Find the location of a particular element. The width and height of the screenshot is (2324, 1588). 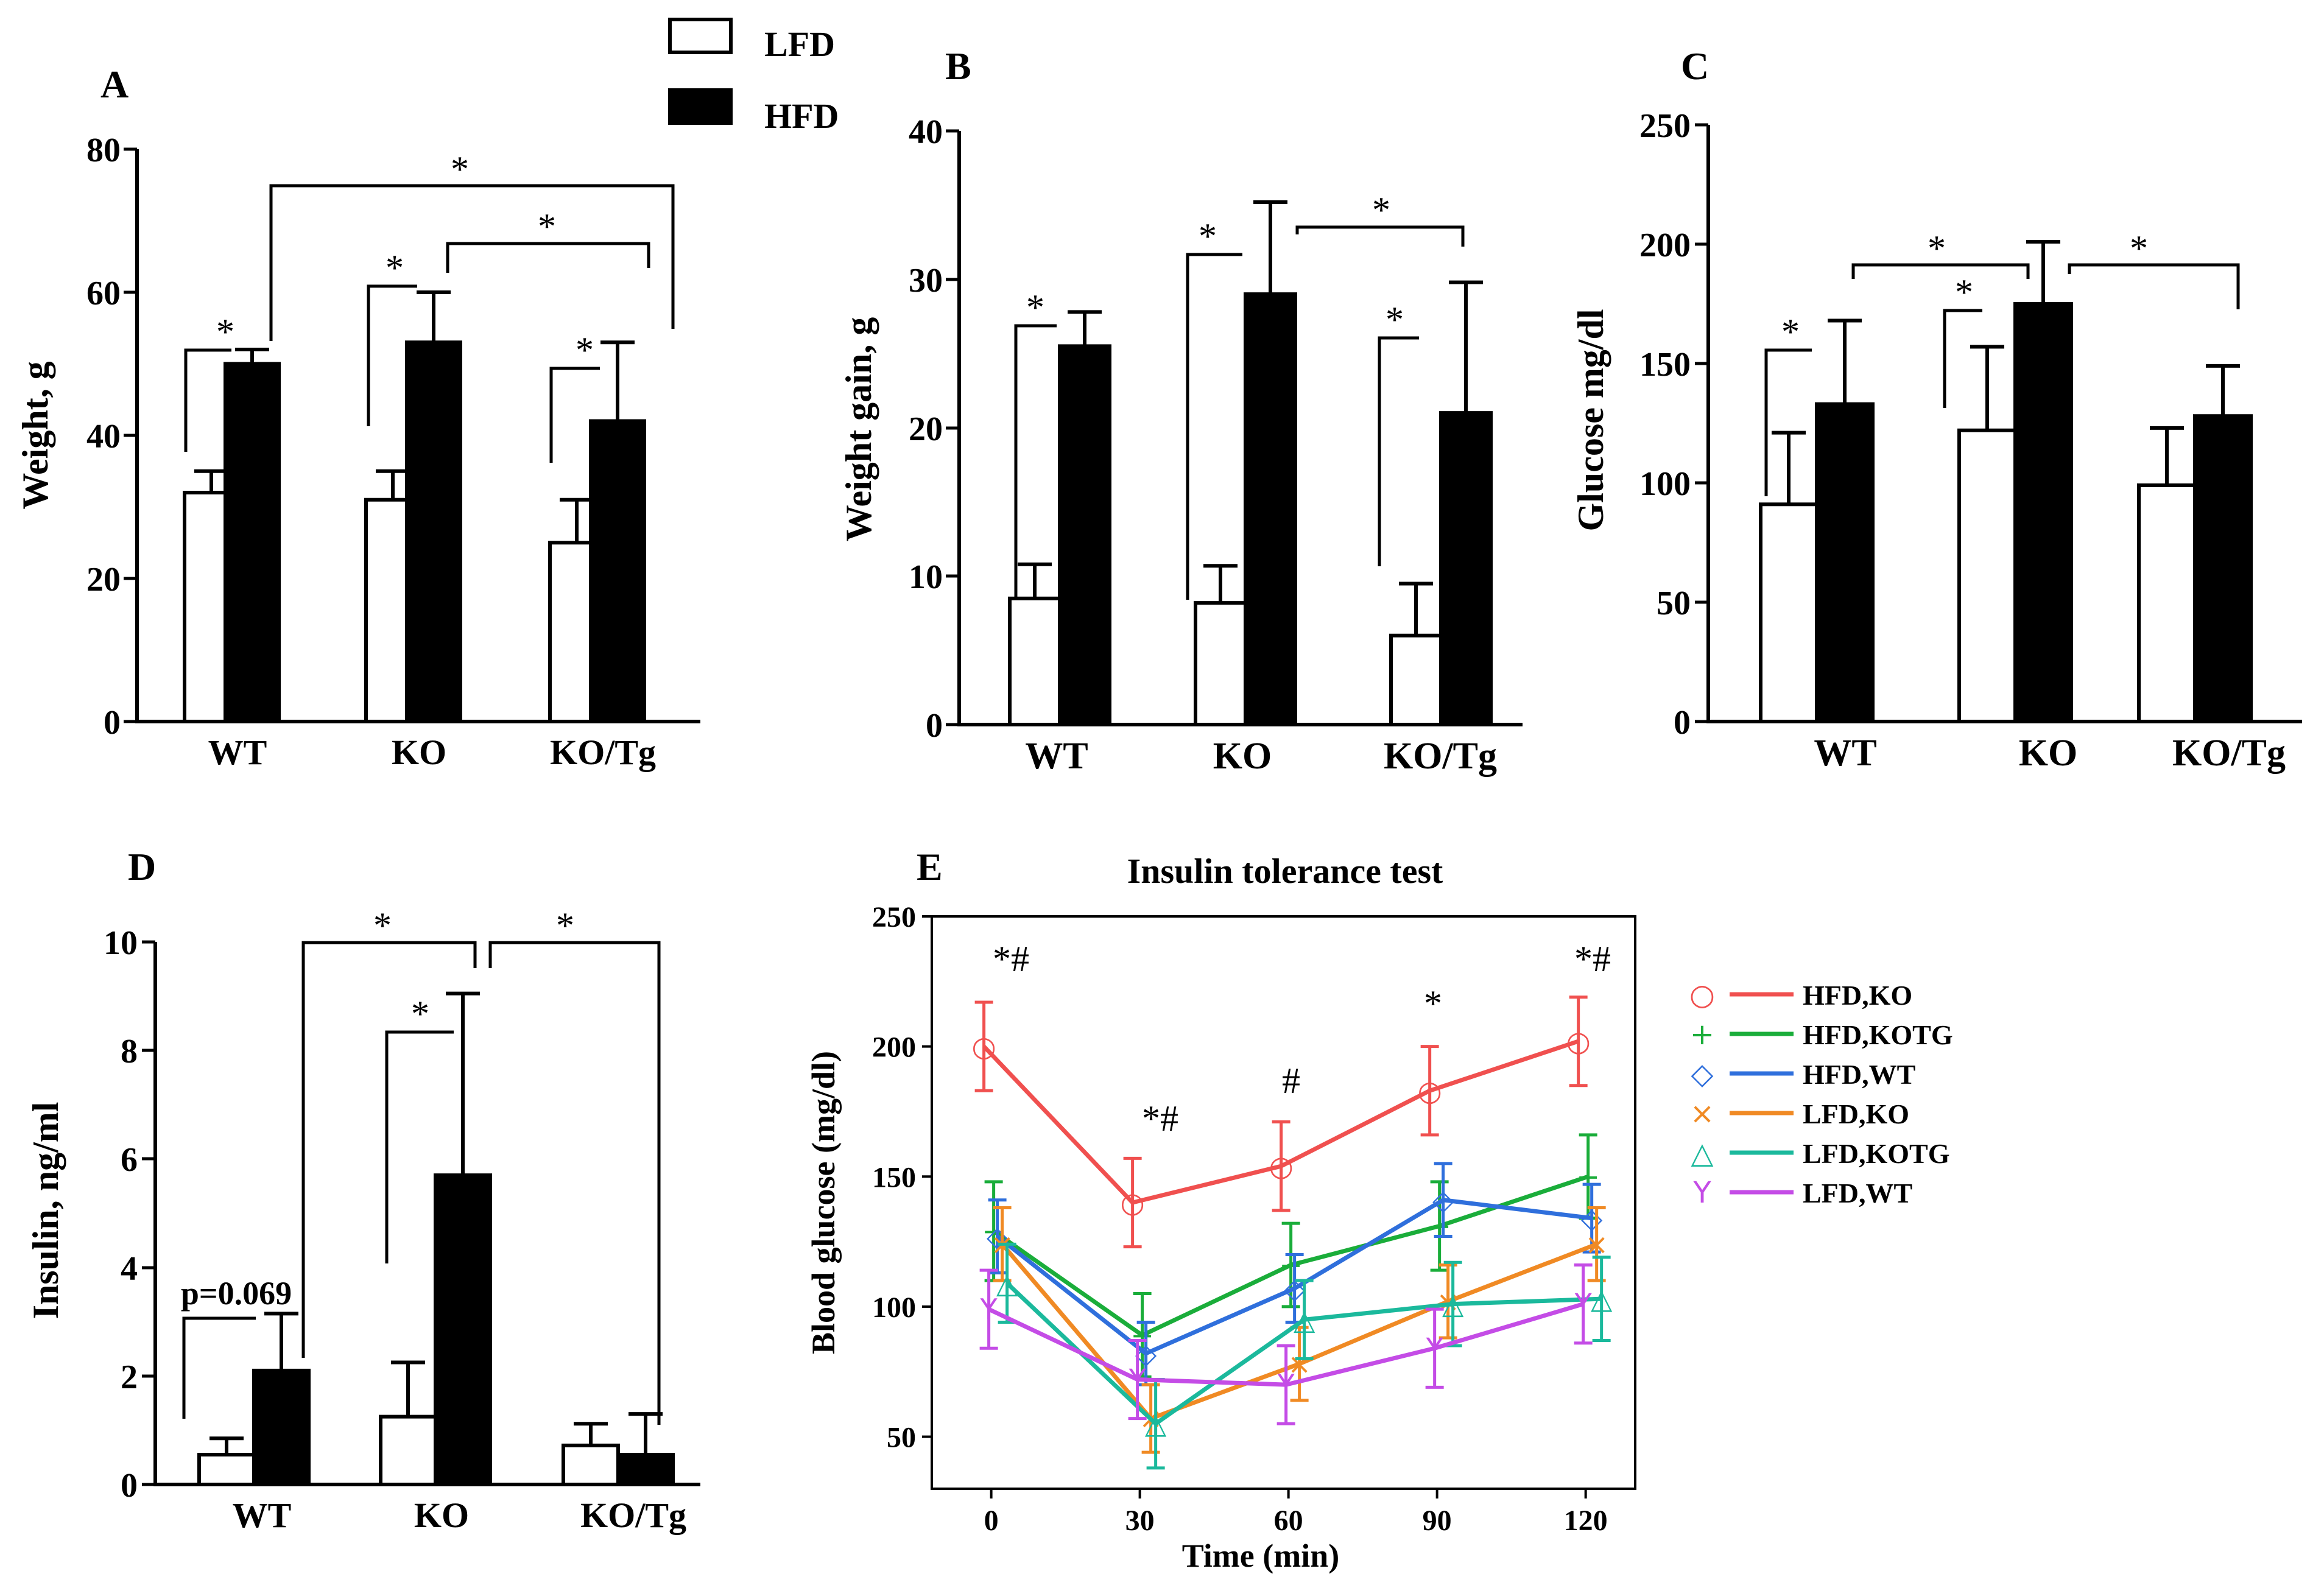

panel-c-ytick-label: 50 is located at coordinates (1674, 603).